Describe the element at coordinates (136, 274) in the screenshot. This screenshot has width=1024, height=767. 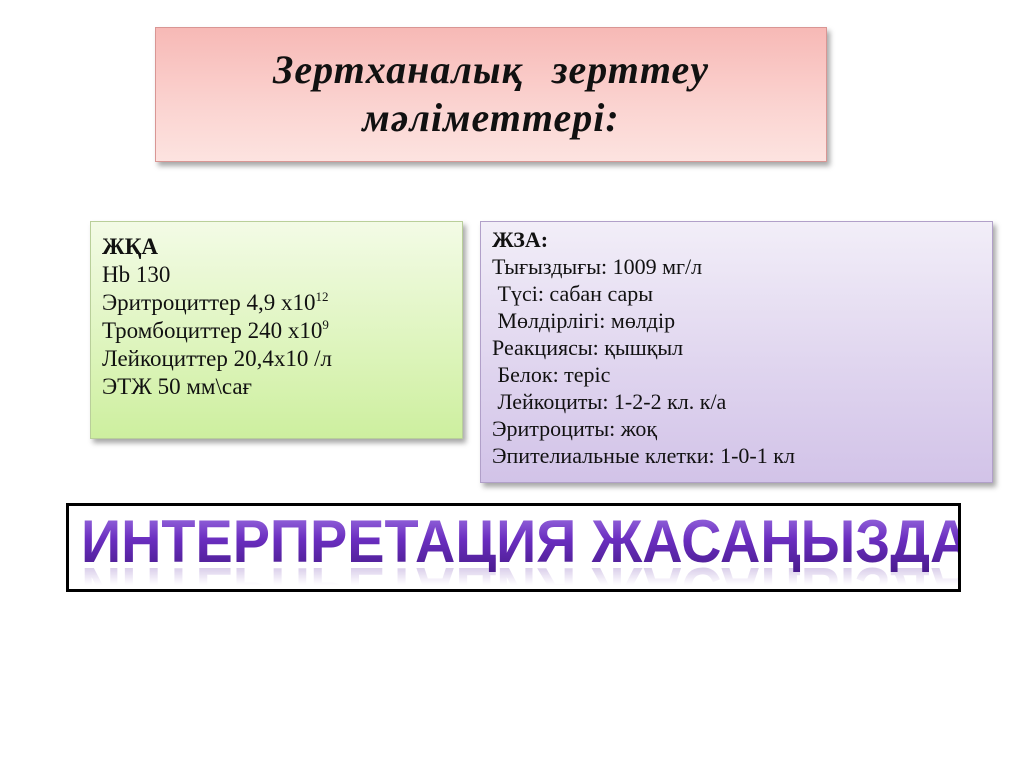
I see `hb-value: Hb 130` at that location.